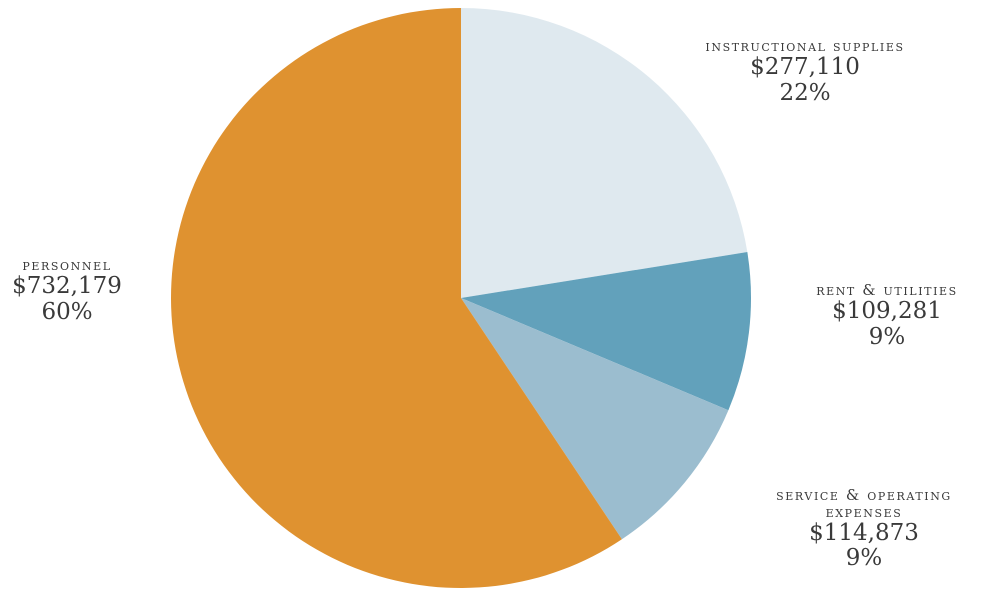 The image size is (994, 593). Describe the element at coordinates (864, 495) in the screenshot. I see `label-category: service & operating` at that location.